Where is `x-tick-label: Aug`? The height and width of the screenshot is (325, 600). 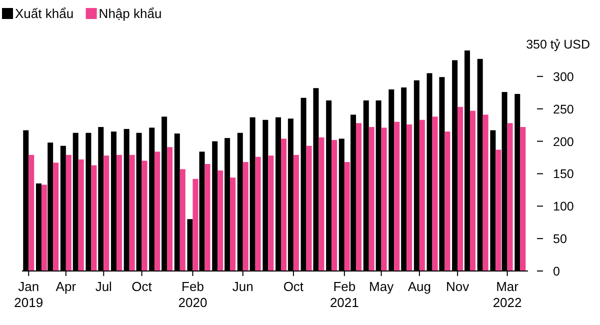
x-tick-label: Aug is located at coordinates (419, 286).